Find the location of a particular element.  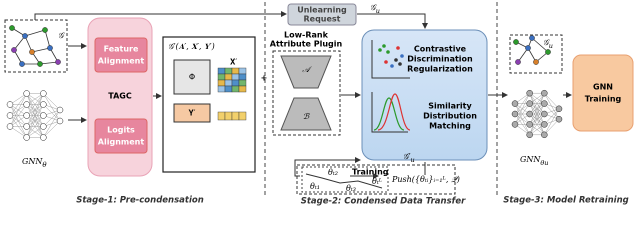

similarity: Distribution is located at coordinates (450, 116).